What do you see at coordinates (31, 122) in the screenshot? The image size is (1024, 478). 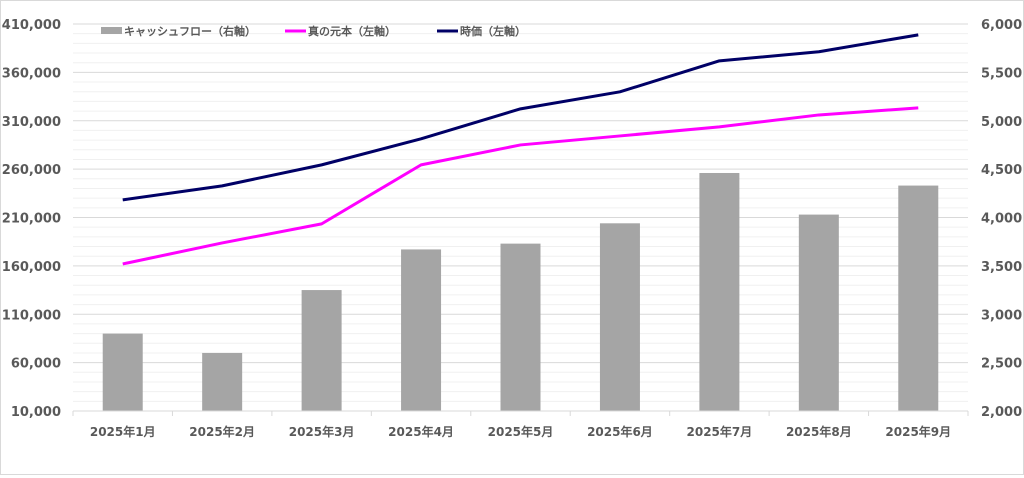 I see `left-tick-label: 310,000` at bounding box center [31, 122].